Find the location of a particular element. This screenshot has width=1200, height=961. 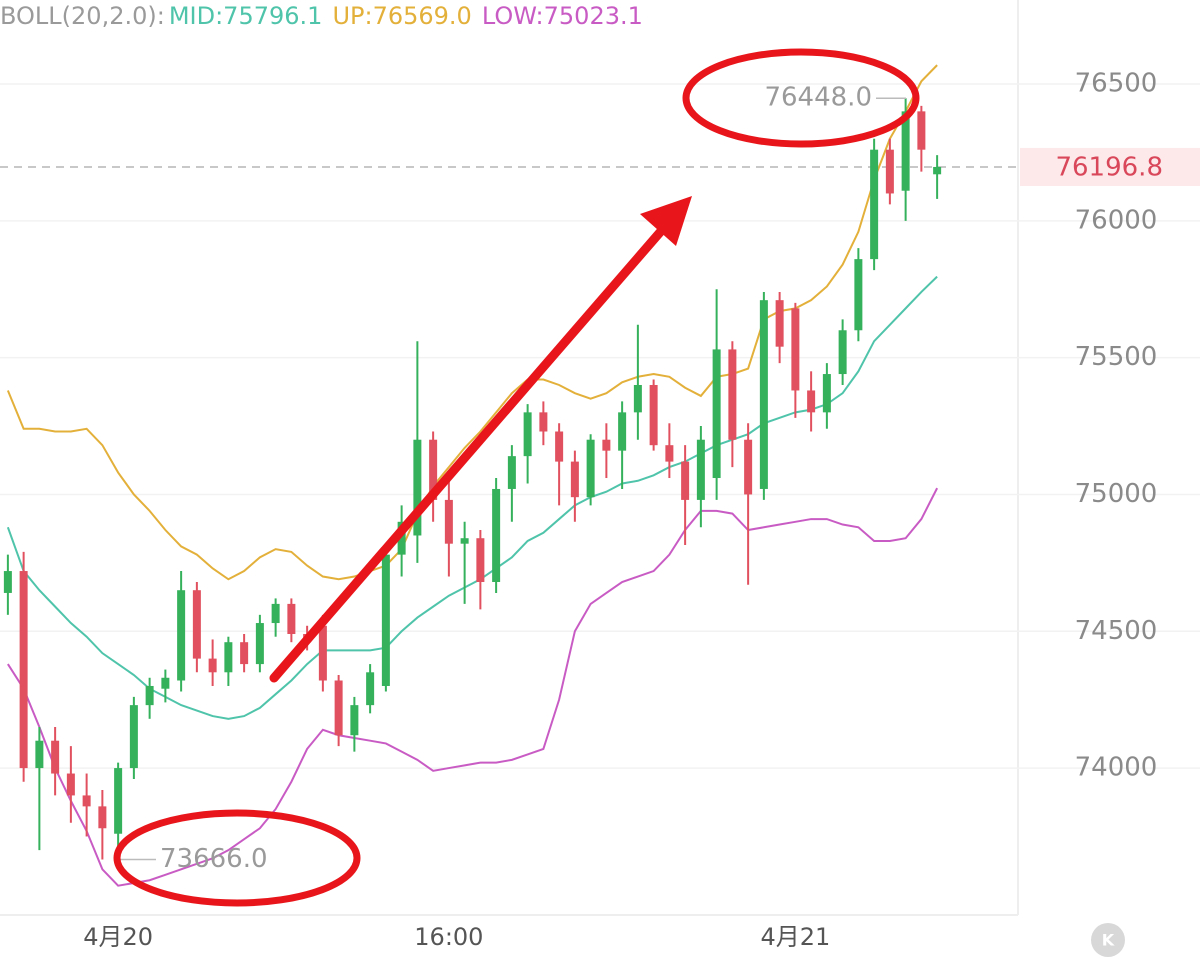

legend-entry: MID:75796.1 is located at coordinates (245, 16).